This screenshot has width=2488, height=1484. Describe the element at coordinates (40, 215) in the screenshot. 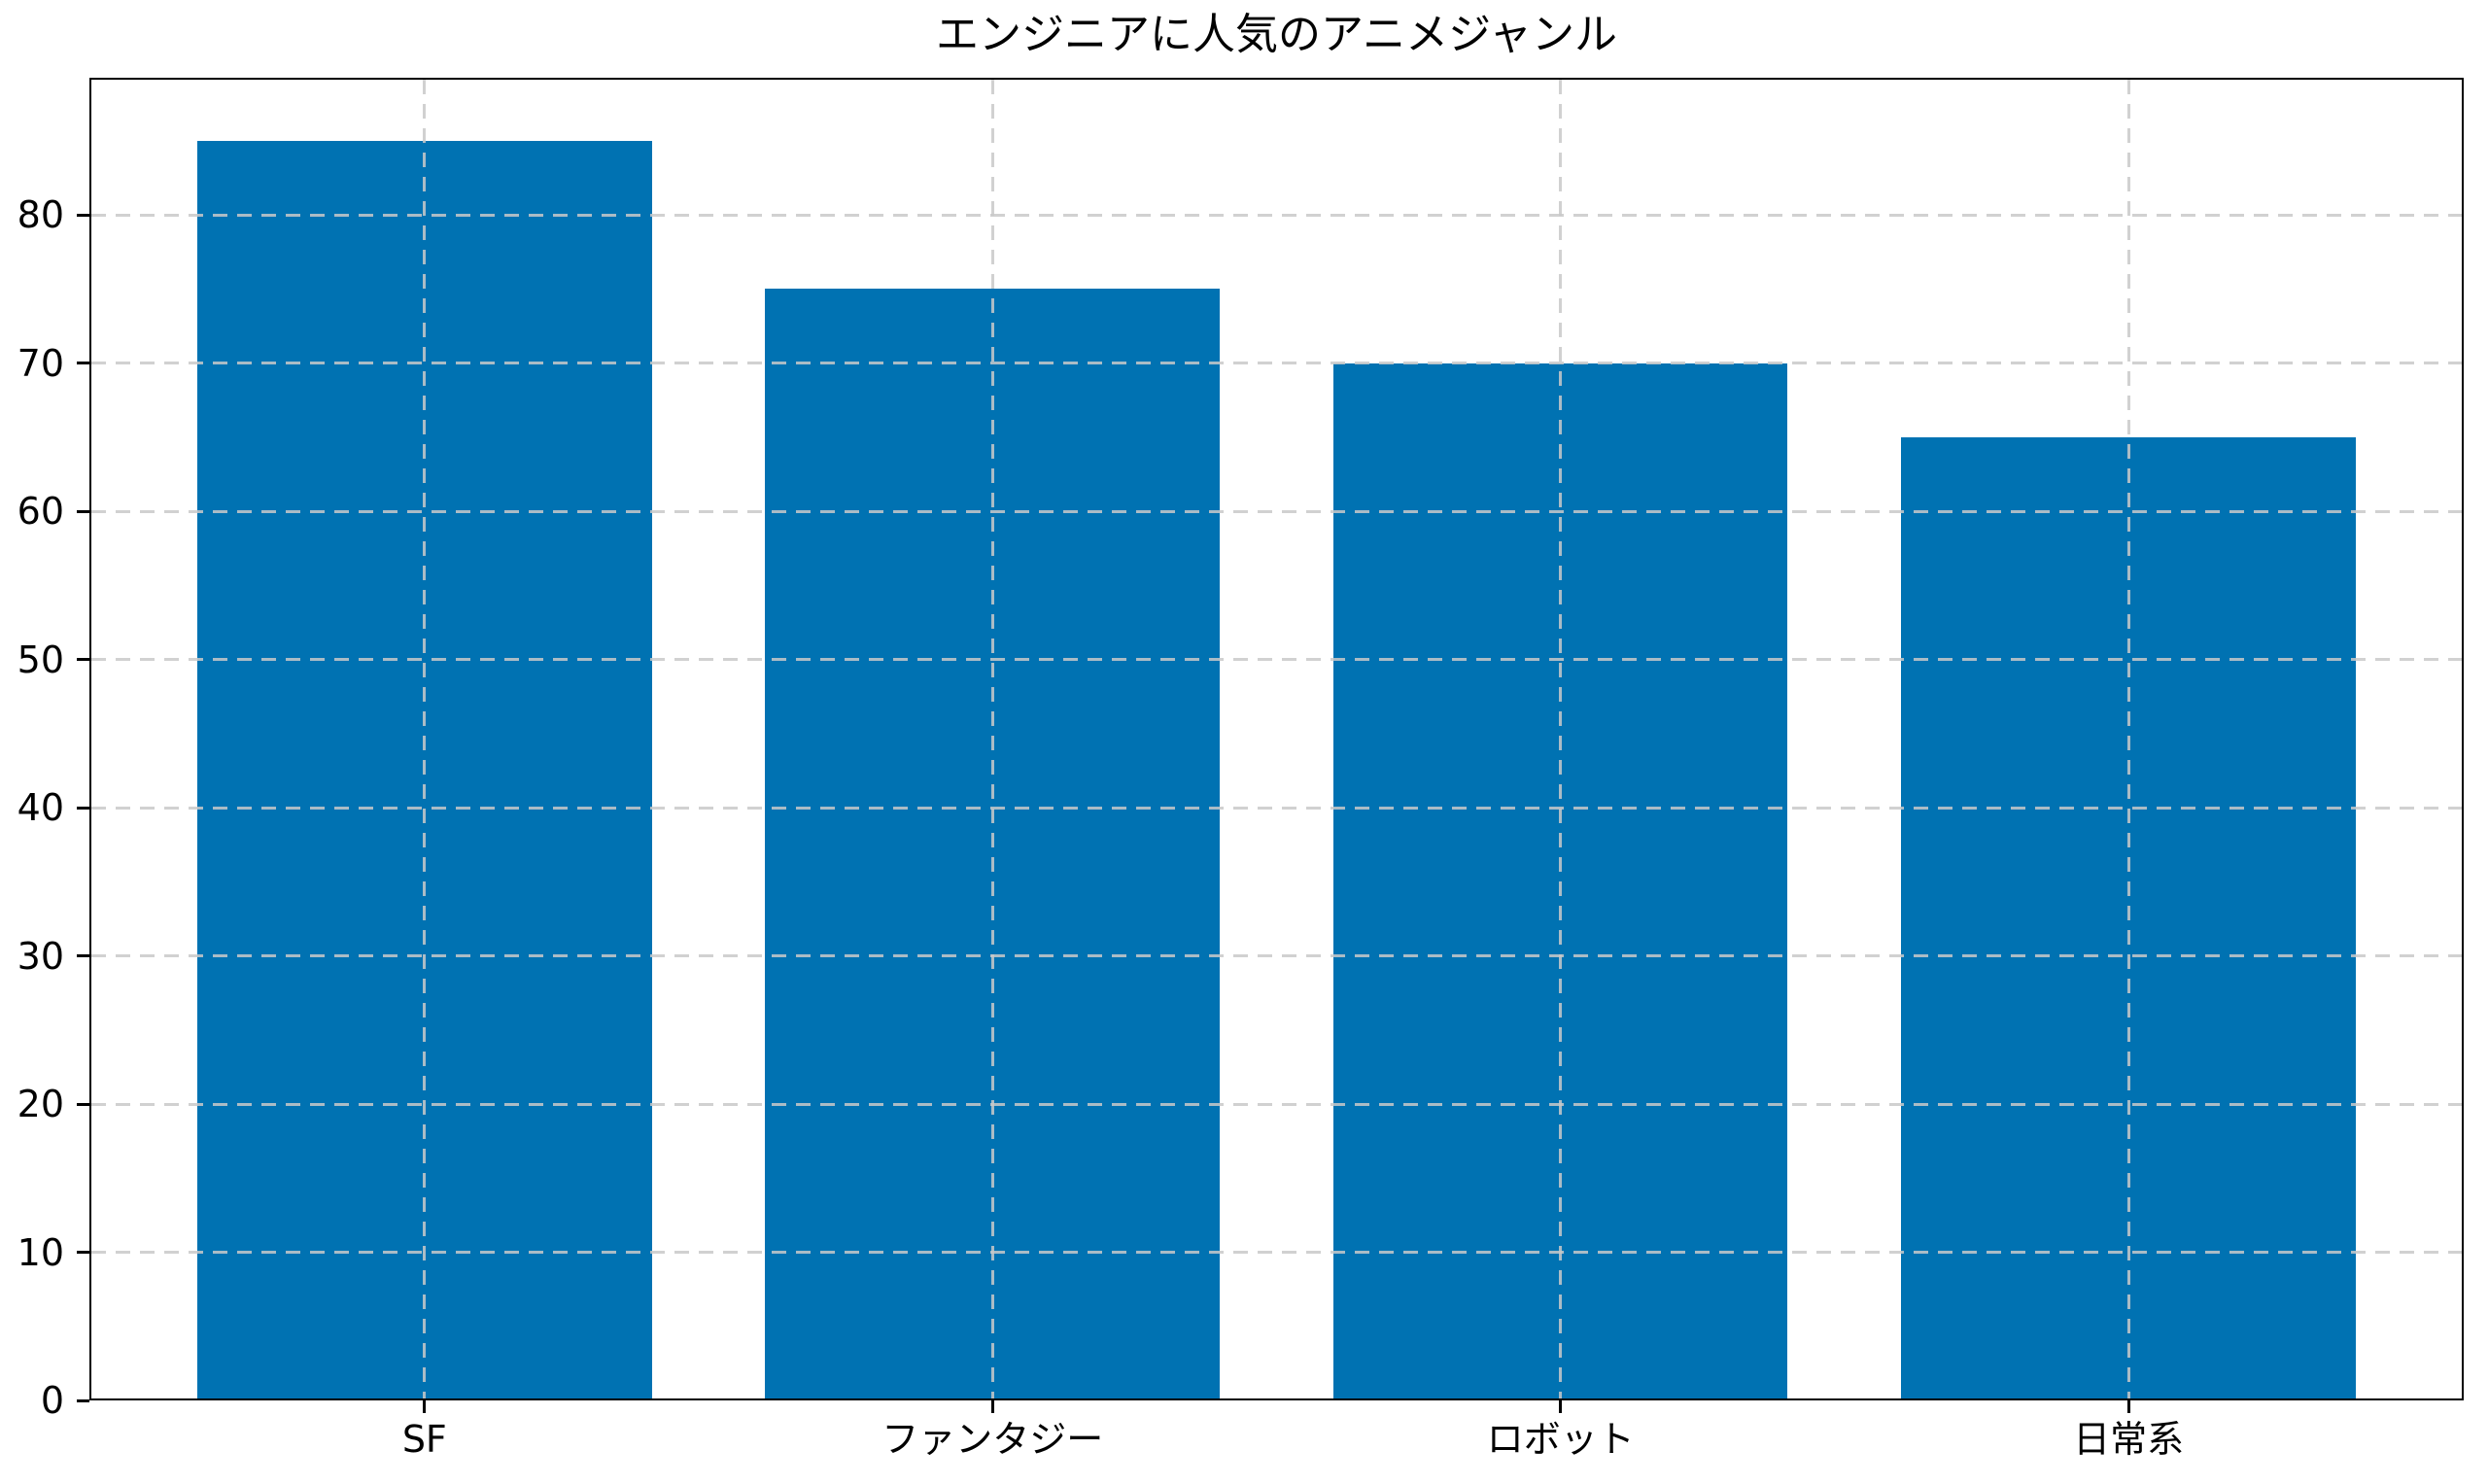

I see `y-tick-label: 80` at that location.